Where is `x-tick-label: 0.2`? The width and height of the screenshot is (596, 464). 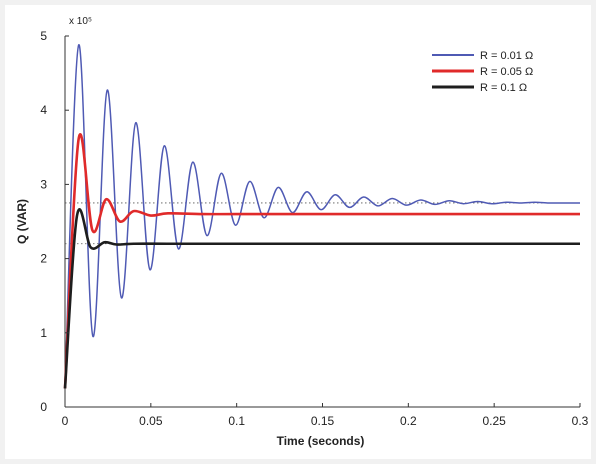 x-tick-label: 0.2 is located at coordinates (408, 421).